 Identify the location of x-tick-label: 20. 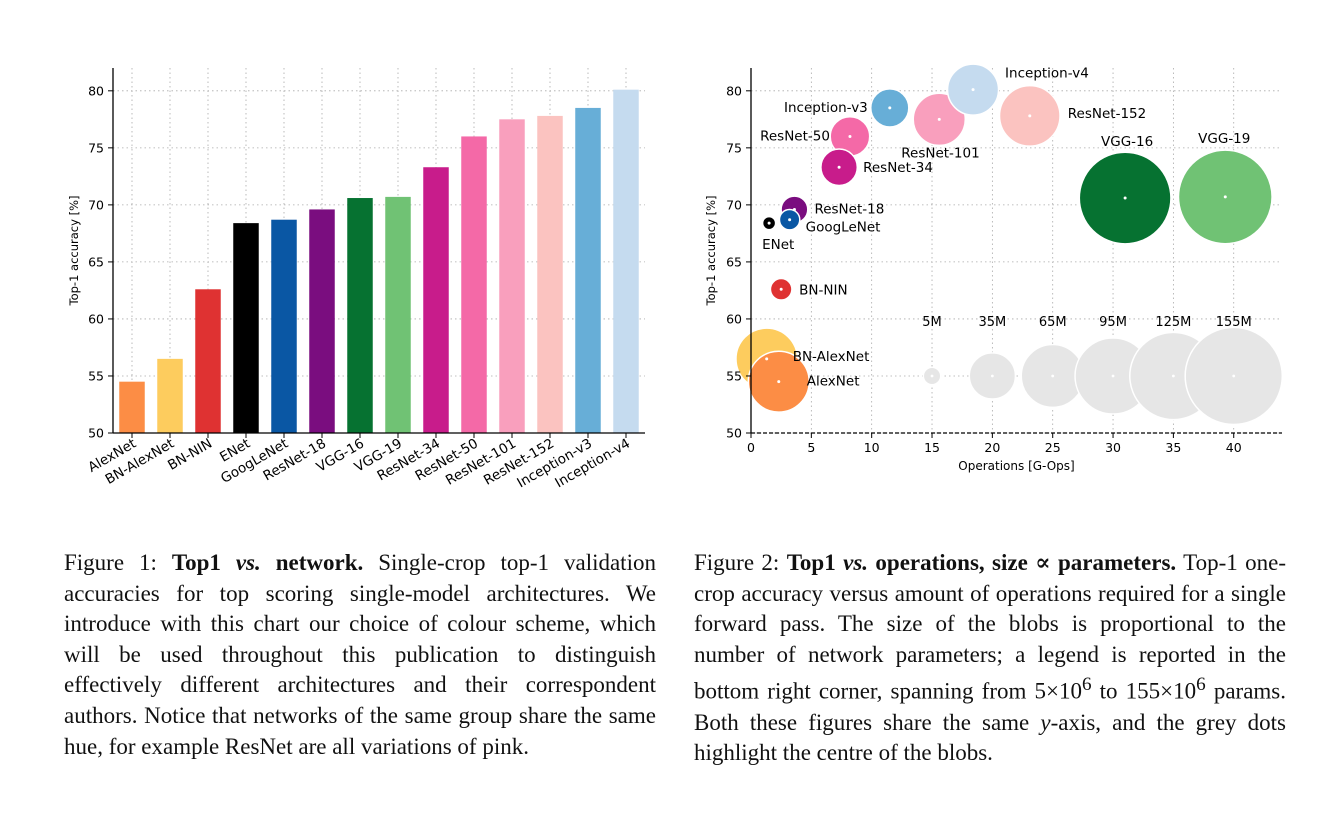
(992, 447).